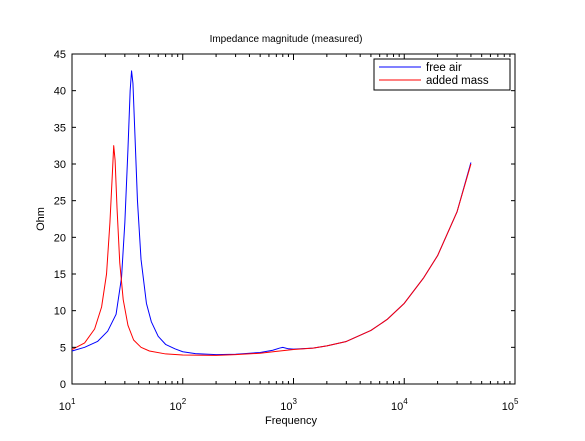 The height and width of the screenshot is (441, 585). I want to click on x-tick-label-exponent: 1, so click(73, 401).